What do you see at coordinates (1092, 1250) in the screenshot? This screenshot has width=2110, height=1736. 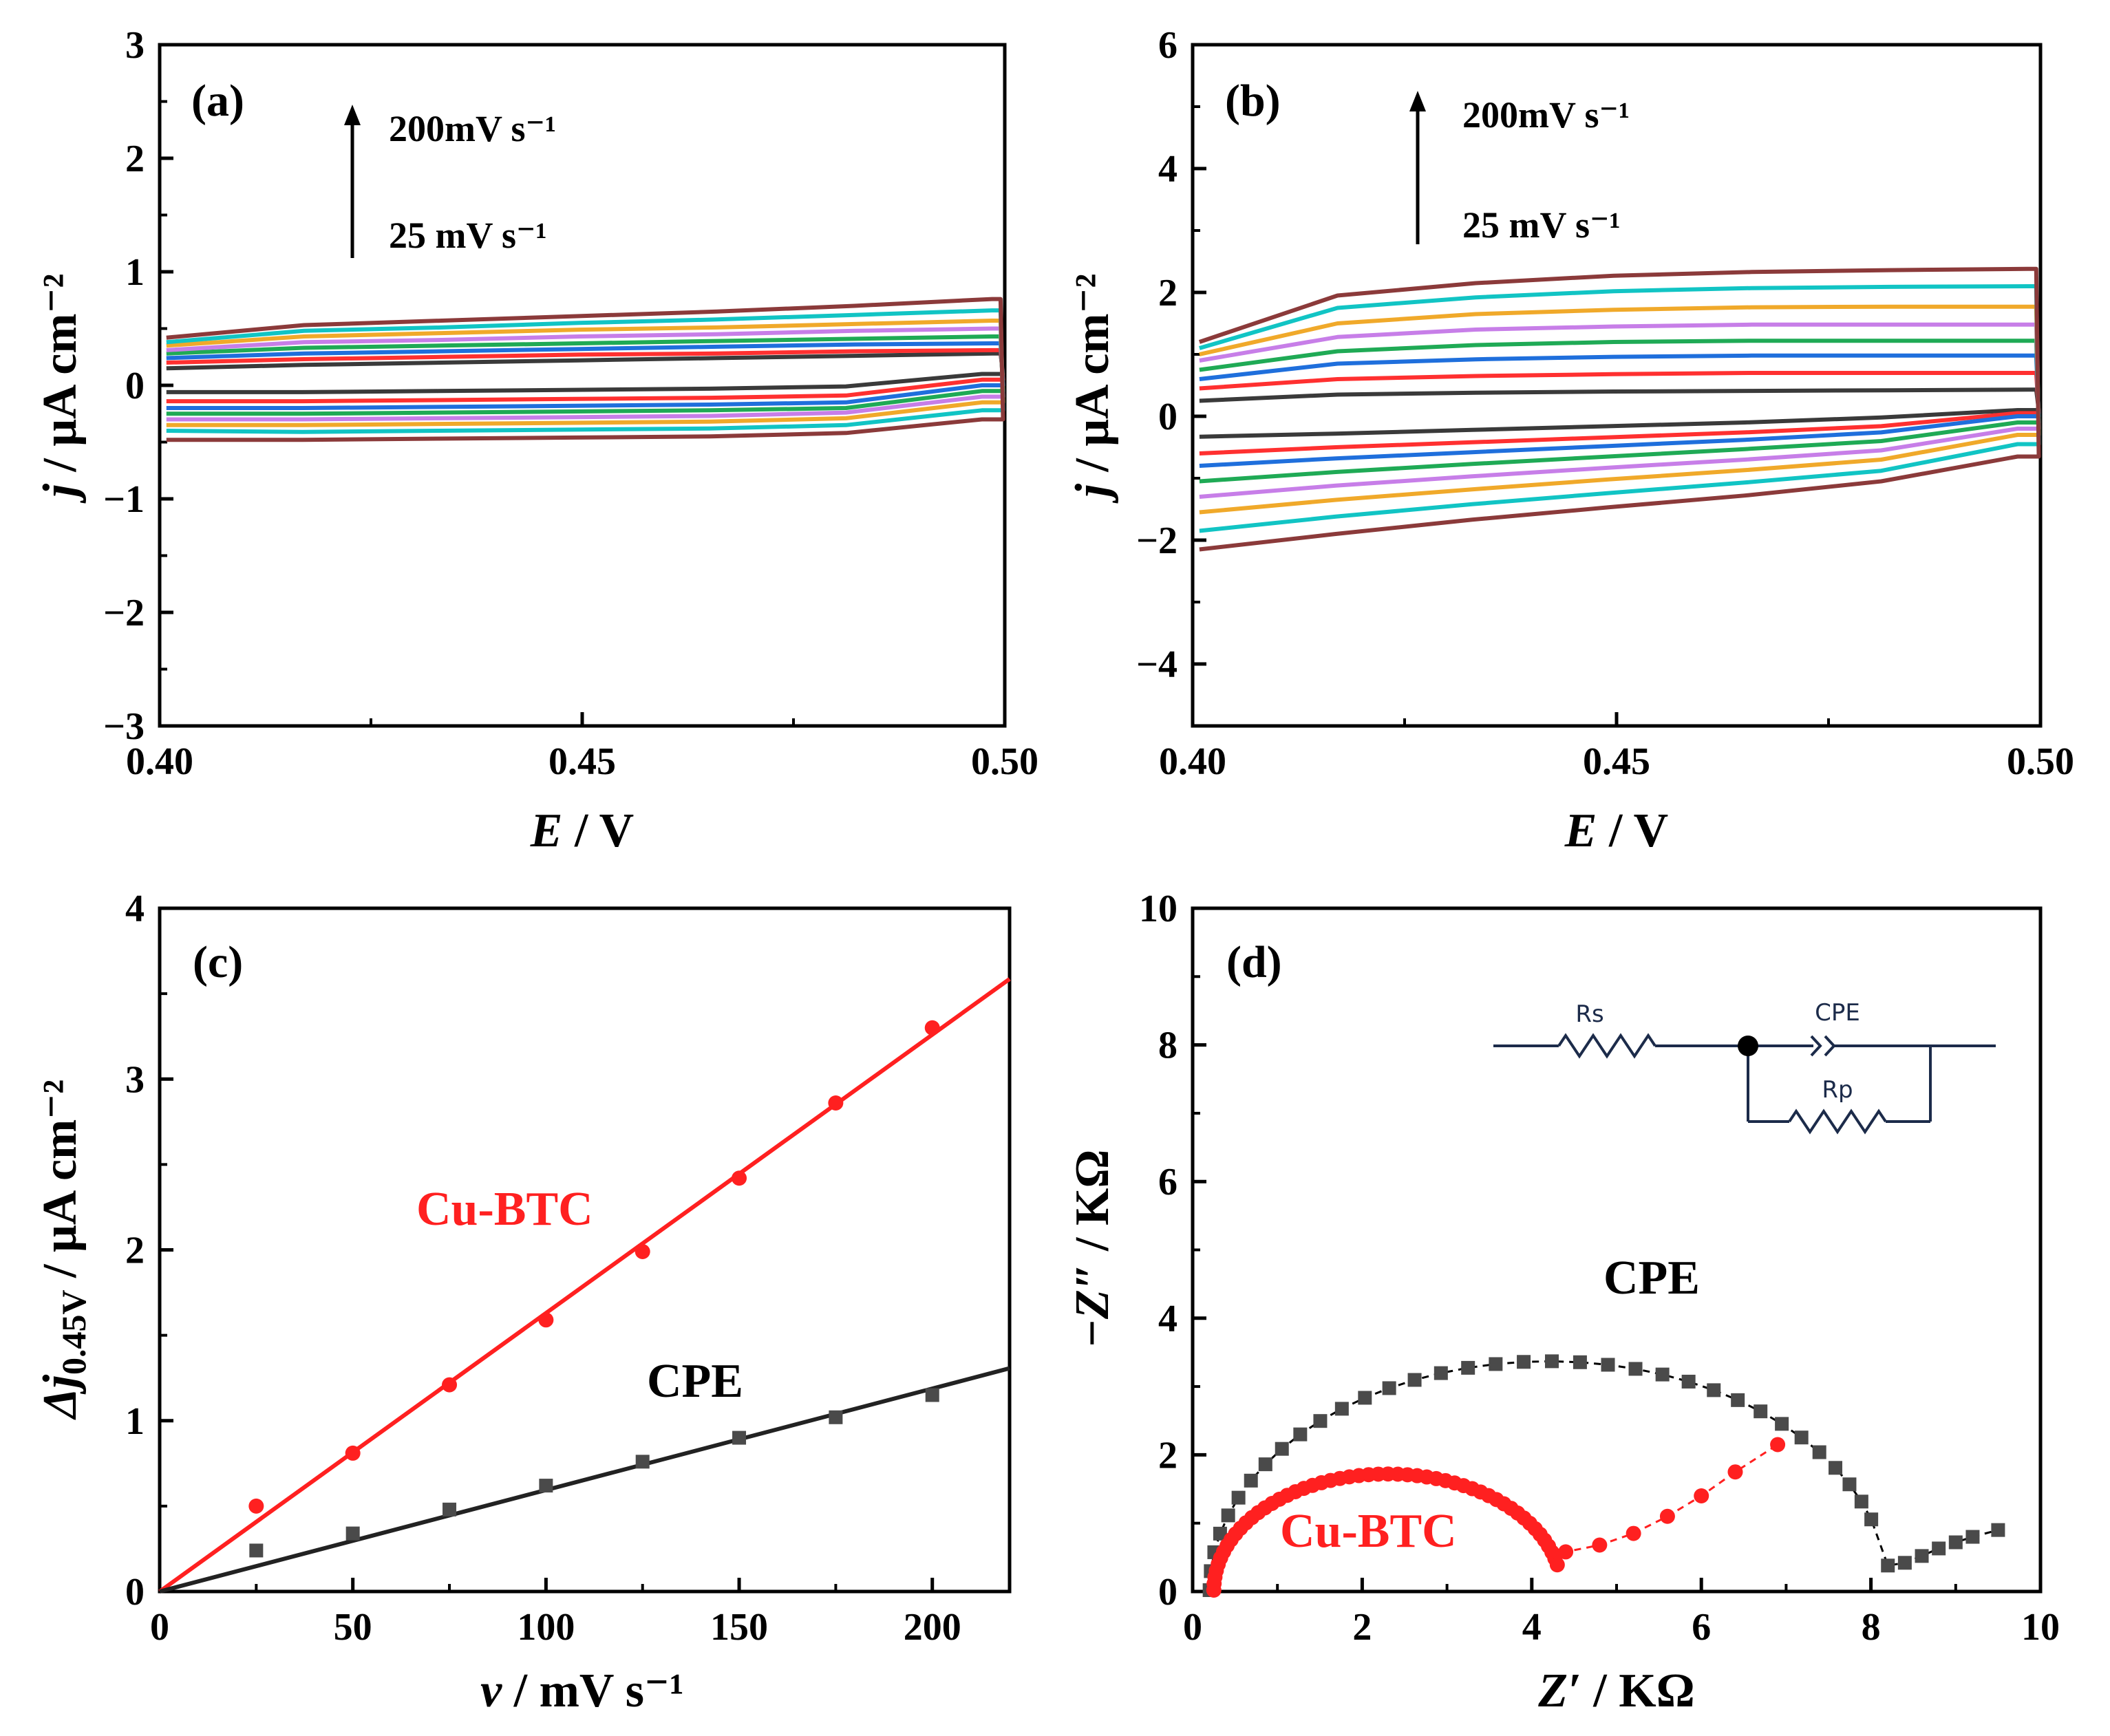 I see `y-axis-label-d: −Z″ / KΩ` at bounding box center [1092, 1250].